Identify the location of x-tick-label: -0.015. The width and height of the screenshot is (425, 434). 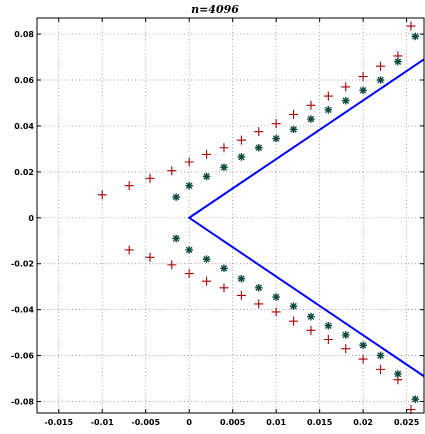
(58, 422).